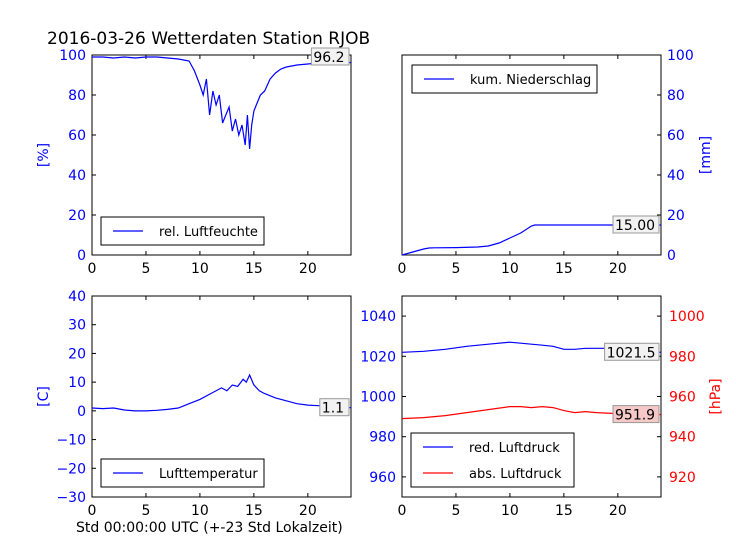 This screenshot has height=552, width=736. I want to click on y-tick-label: 10, so click(77, 383).